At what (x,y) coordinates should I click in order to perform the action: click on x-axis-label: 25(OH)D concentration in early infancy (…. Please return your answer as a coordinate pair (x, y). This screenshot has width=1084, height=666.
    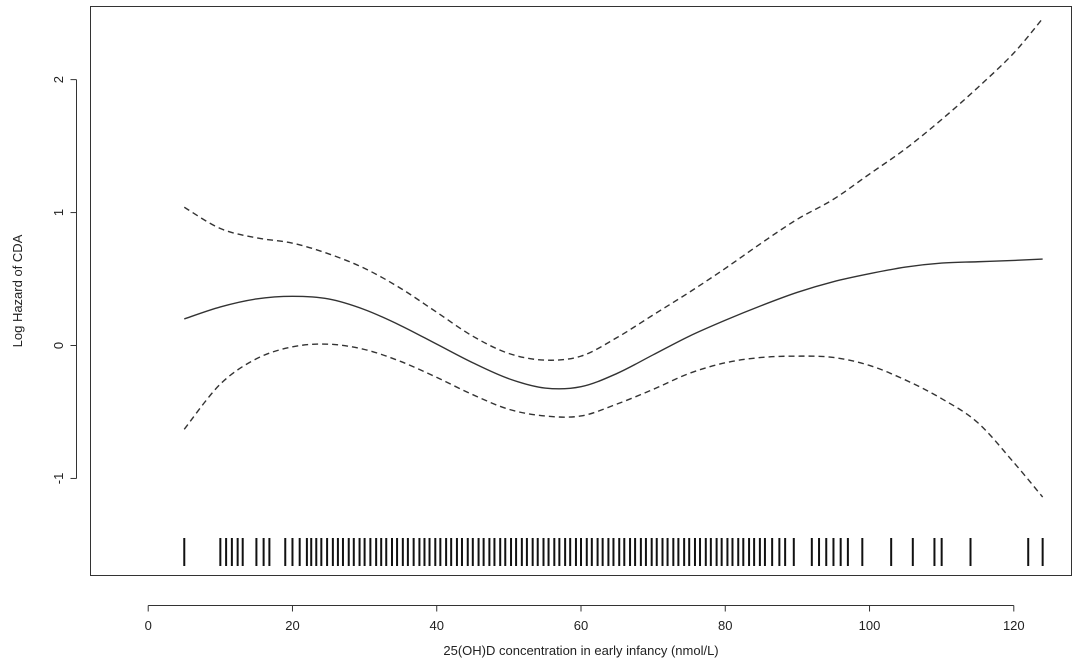
    Looking at the image, I should click on (580, 650).